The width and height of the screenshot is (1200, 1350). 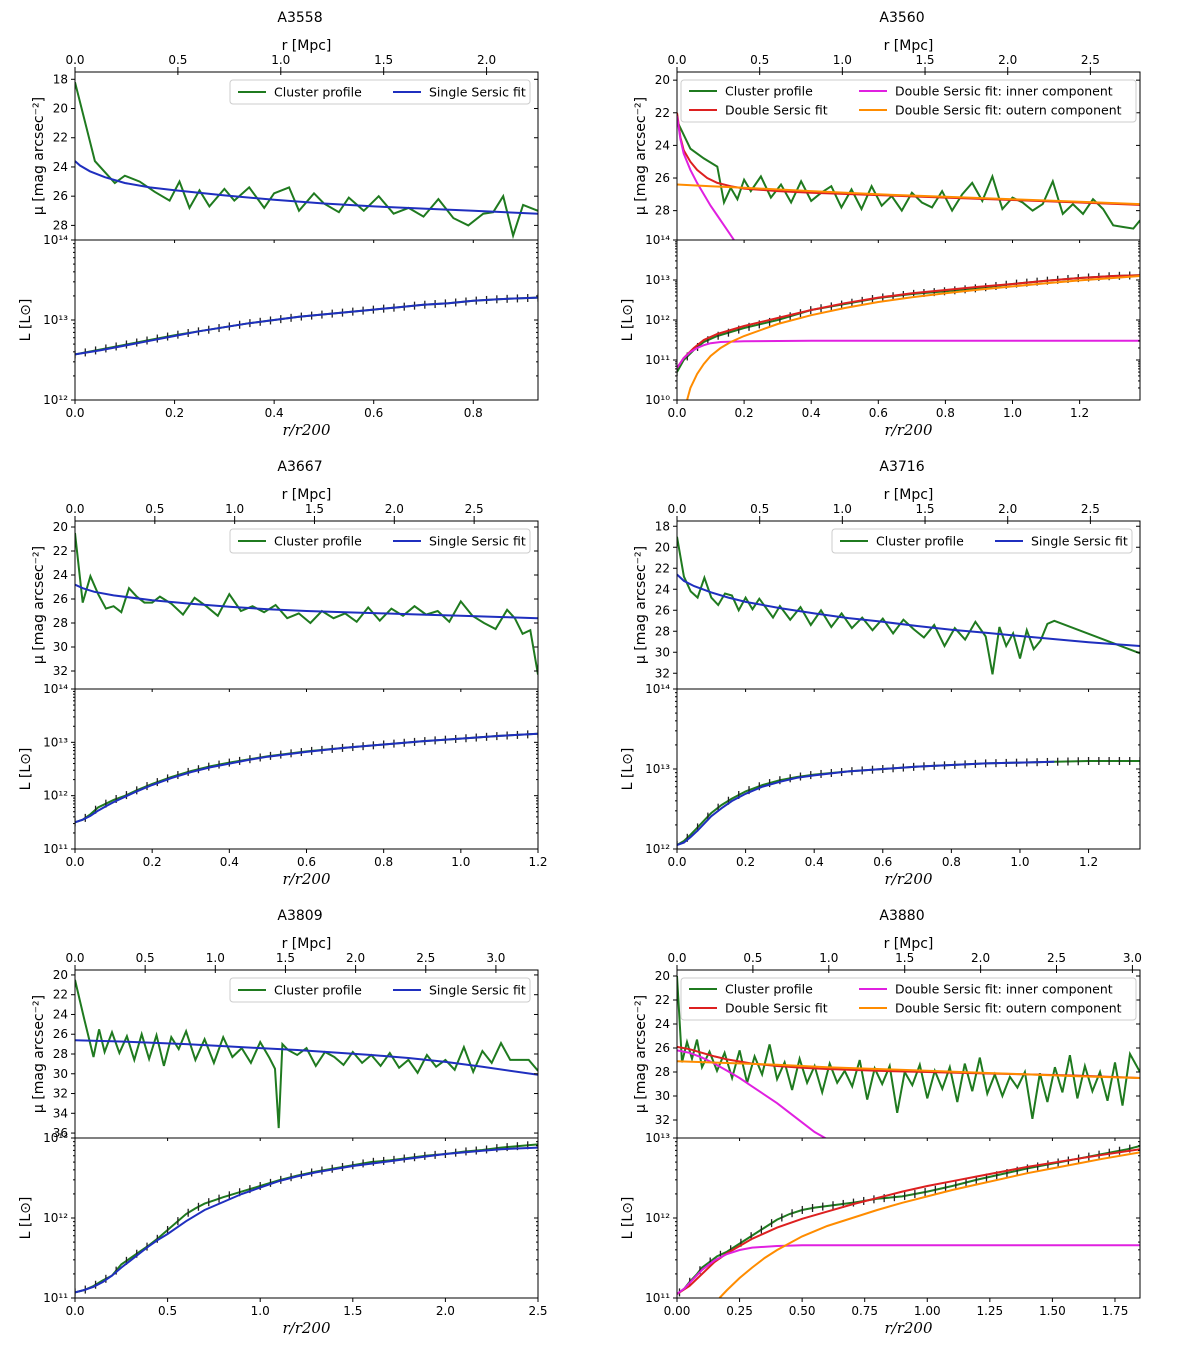 I want to click on legend-label: Double Sersic fit: outern component, so click(x=1008, y=110).